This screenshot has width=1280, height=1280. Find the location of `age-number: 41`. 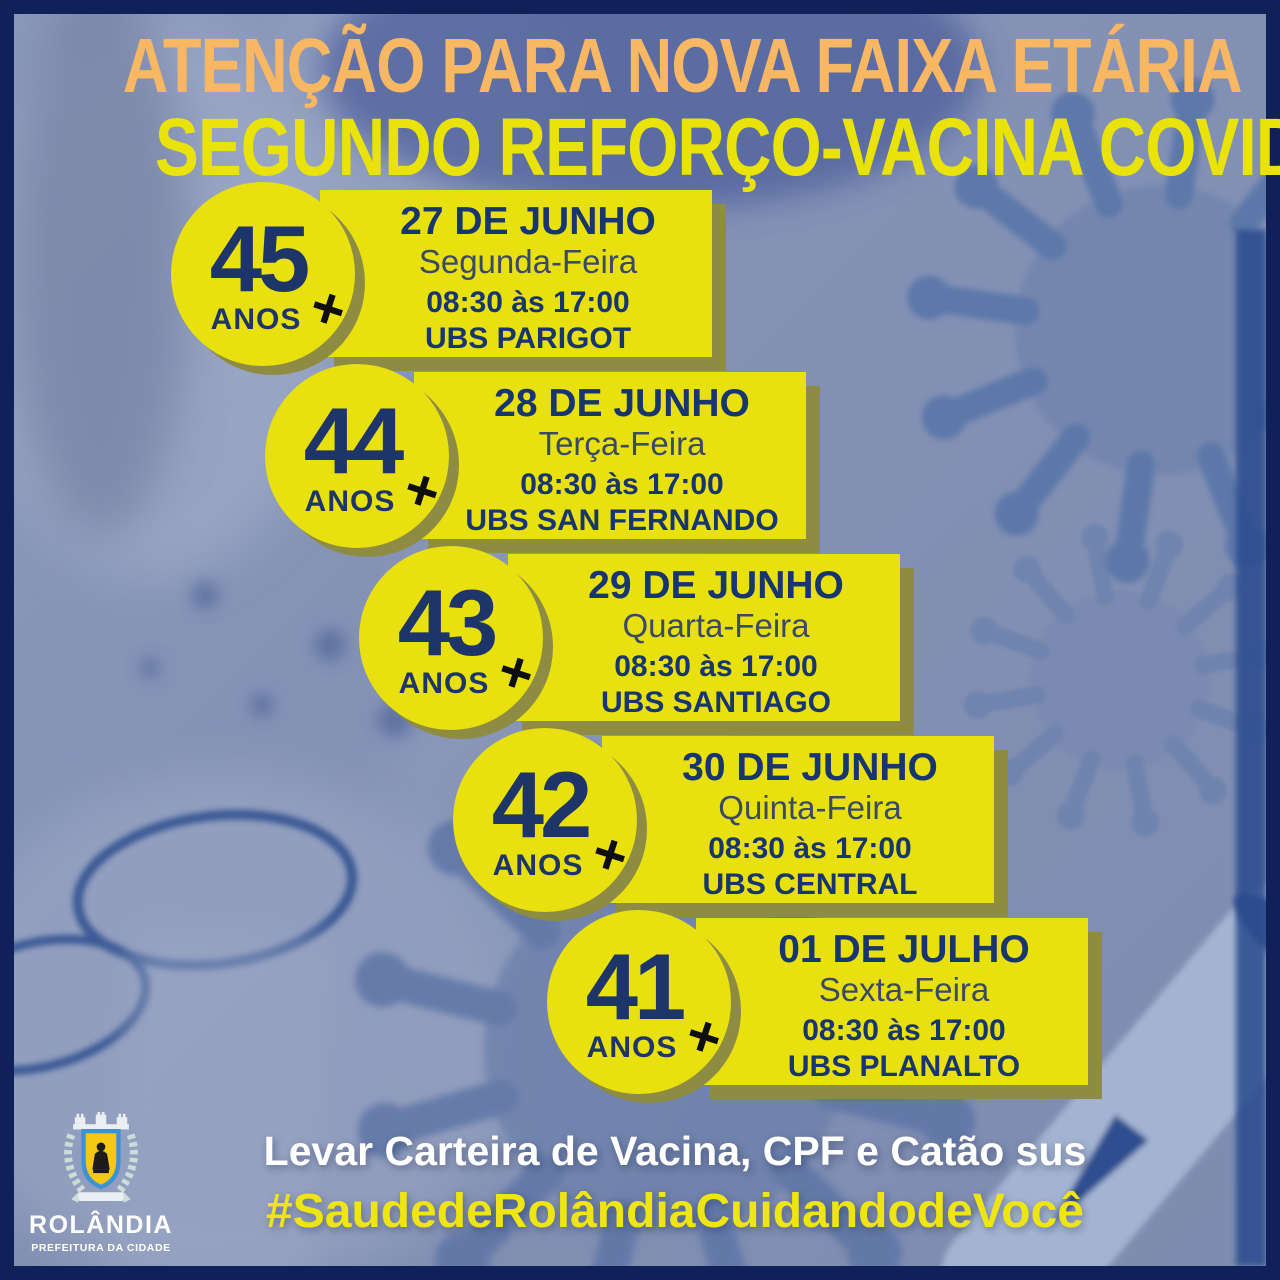

age-number: 41 is located at coordinates (636, 986).